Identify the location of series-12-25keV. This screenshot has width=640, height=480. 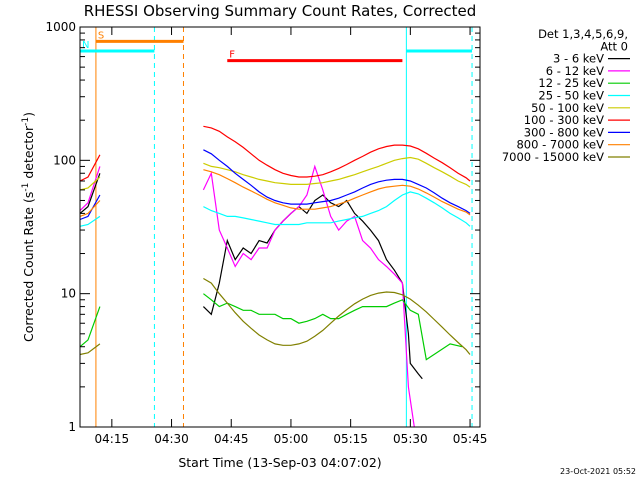
(271, 327).